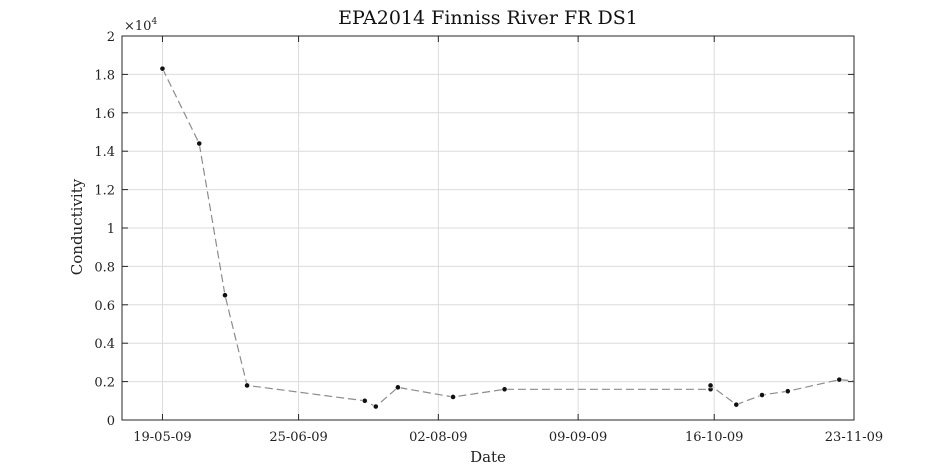 This screenshot has width=945, height=472. What do you see at coordinates (104, 75) in the screenshot?
I see `y-tick-label: 1.8` at bounding box center [104, 75].